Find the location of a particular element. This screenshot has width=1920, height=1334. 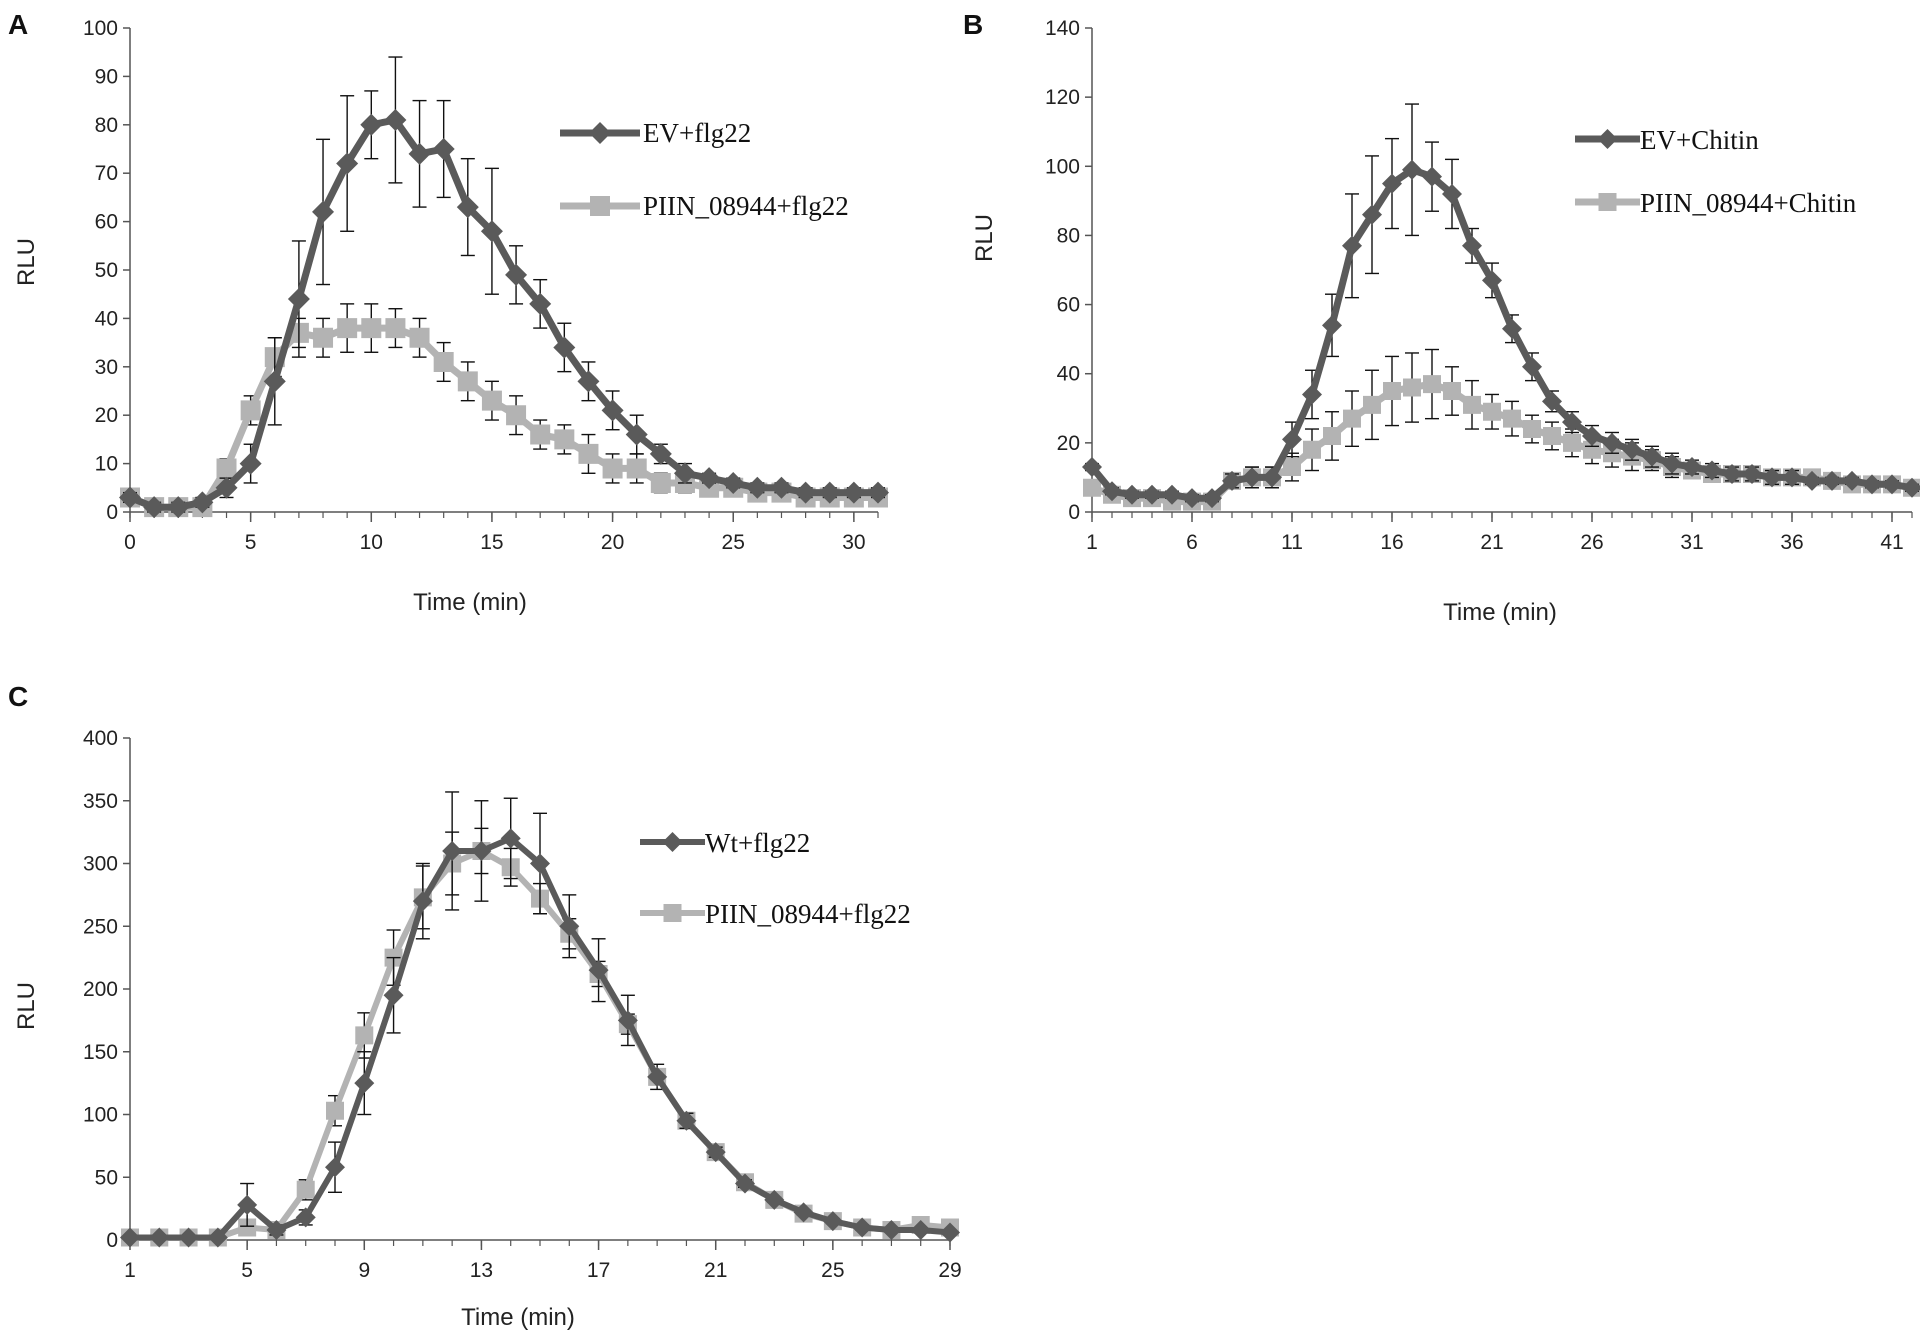

x-tick-label: 30 is located at coordinates (853, 542).